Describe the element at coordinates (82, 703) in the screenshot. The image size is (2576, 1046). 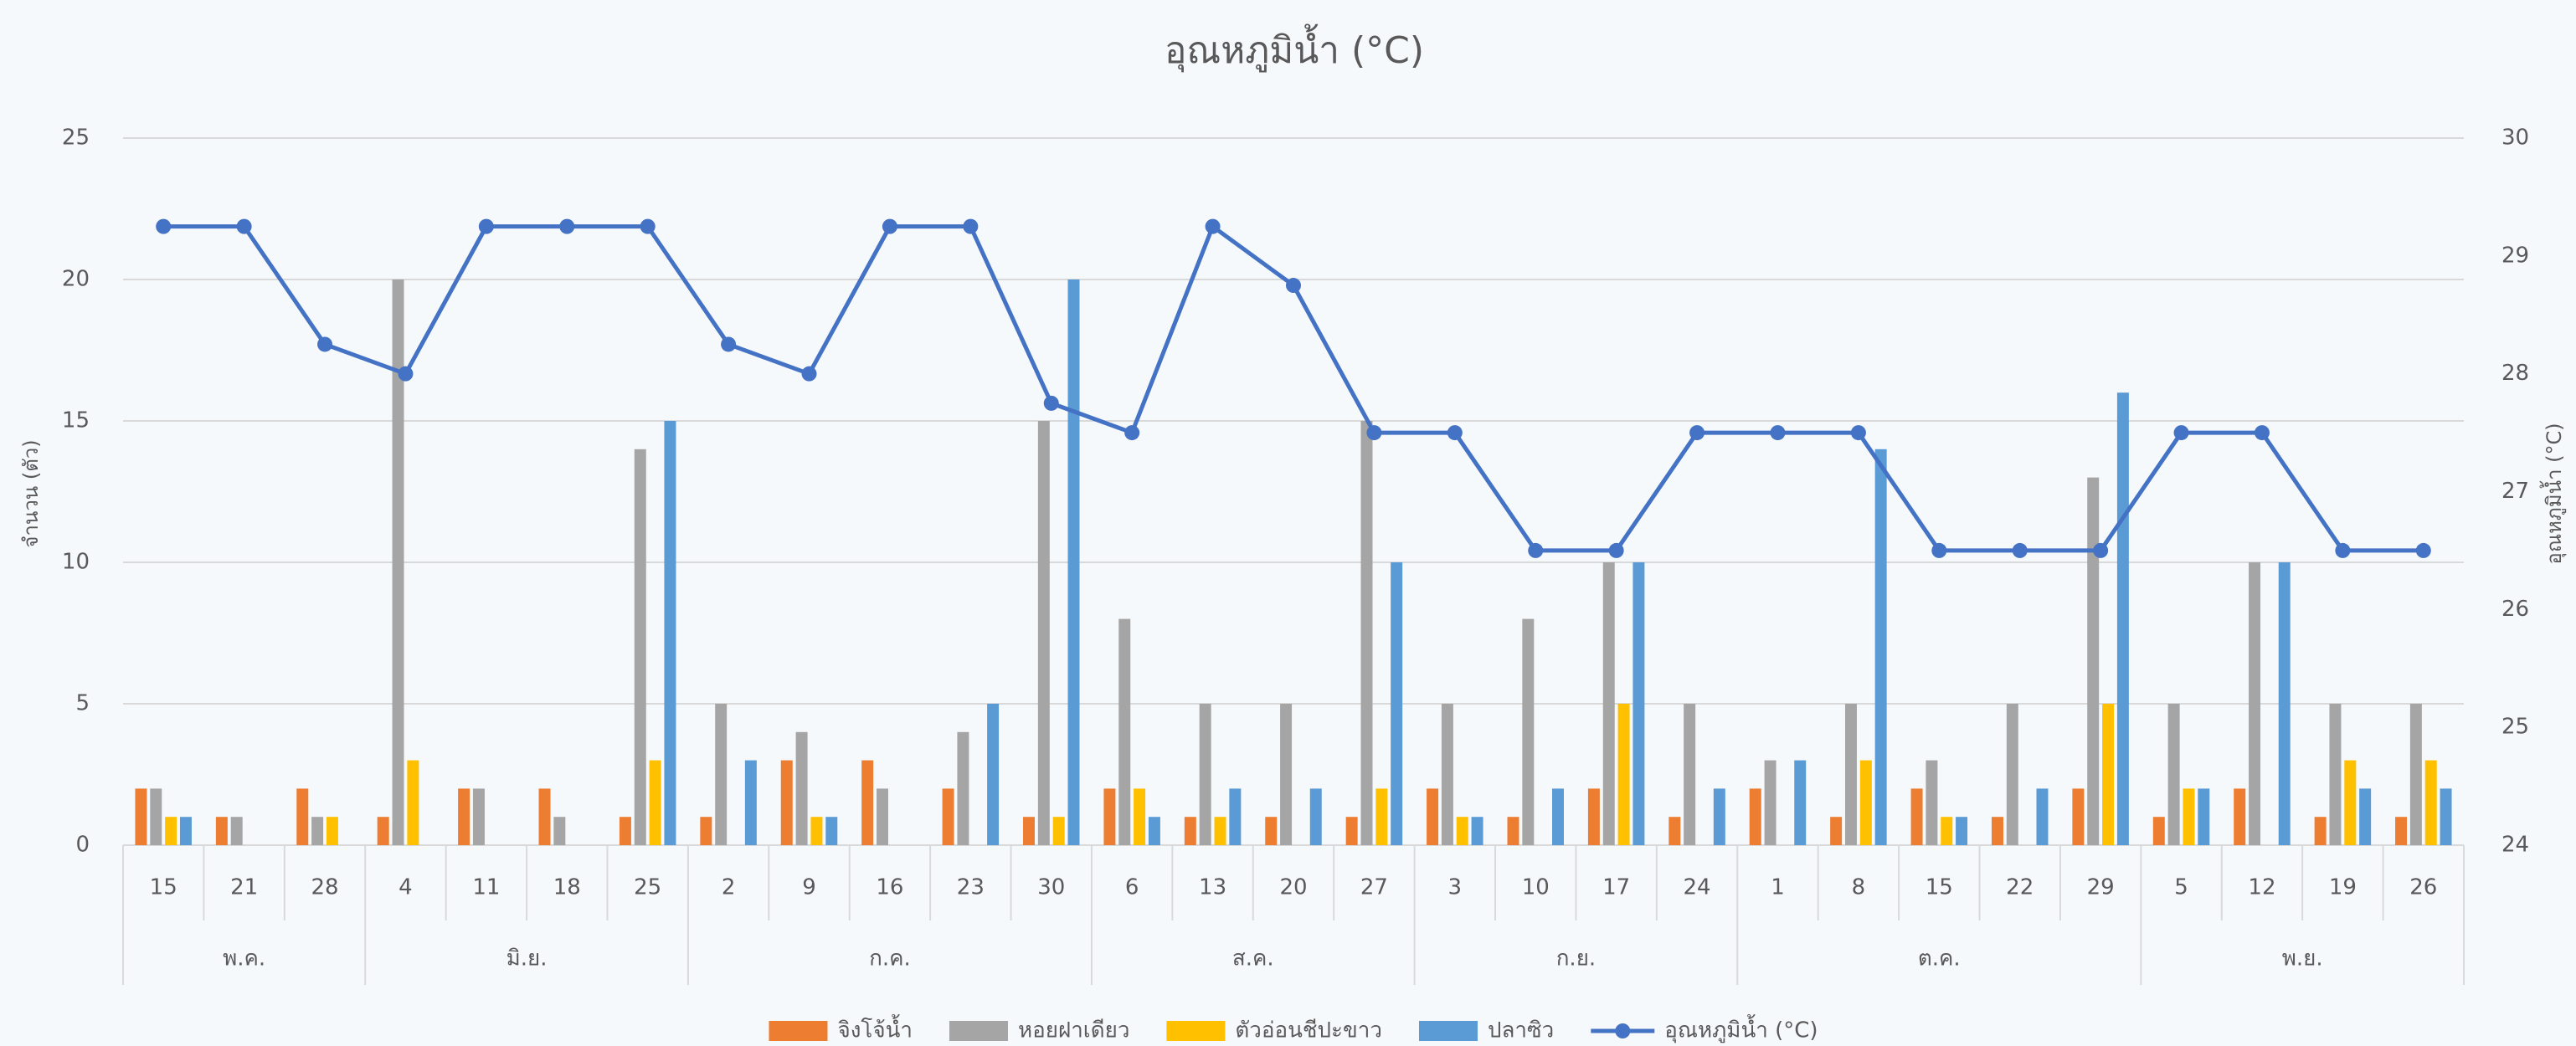
I see `y-tick-label: 5` at that location.